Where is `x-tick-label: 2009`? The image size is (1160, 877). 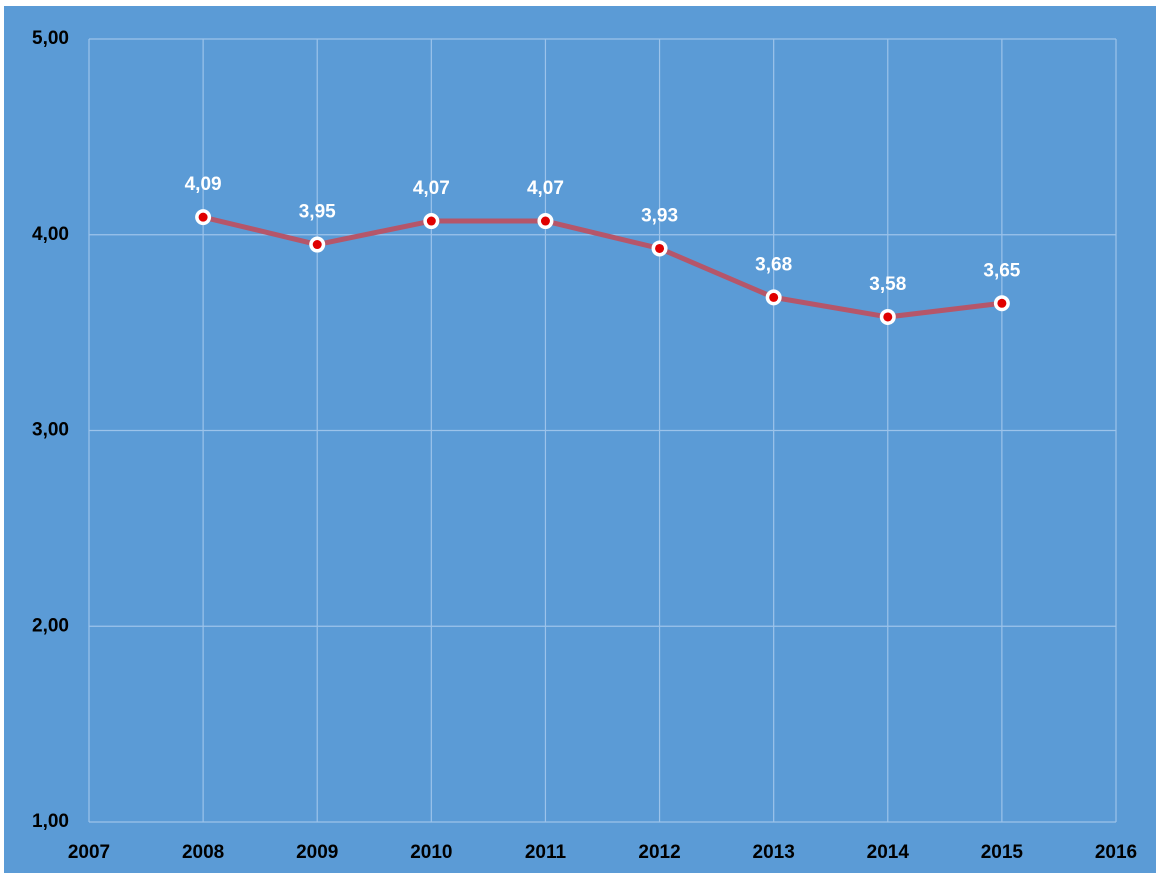 x-tick-label: 2009 is located at coordinates (317, 852).